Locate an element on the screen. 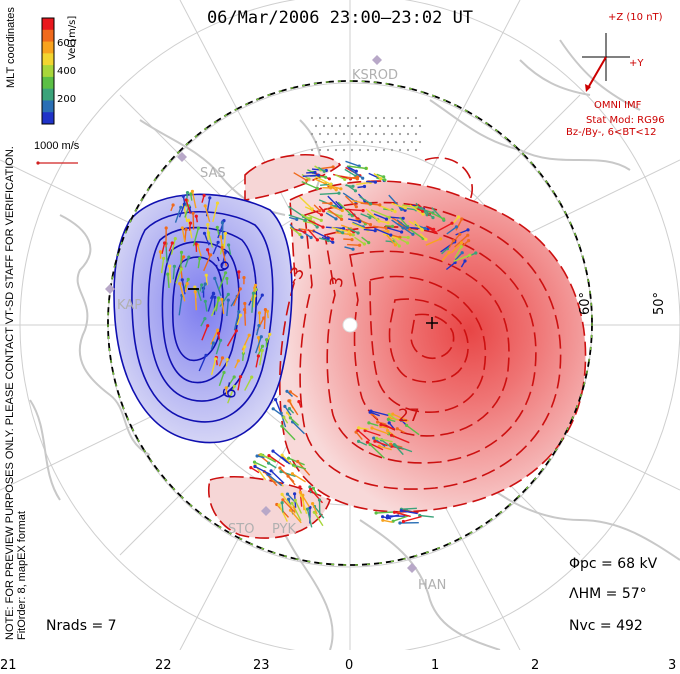 Image resolution: width=680 pixels, height=674 pixels. mlt-label-2: 2 is located at coordinates (535, 665).